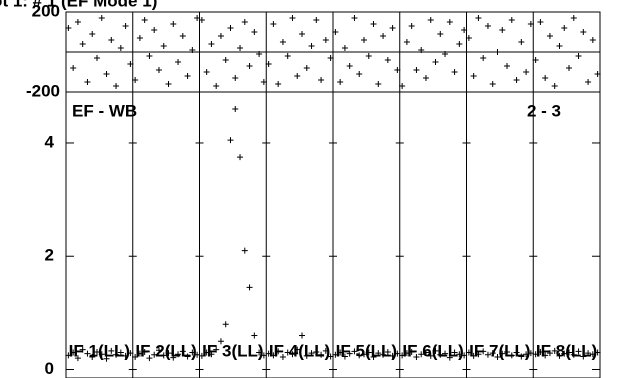  What do you see at coordinates (432, 350) in the screenshot?
I see `panel-label: IF 6(LL)` at bounding box center [432, 350].